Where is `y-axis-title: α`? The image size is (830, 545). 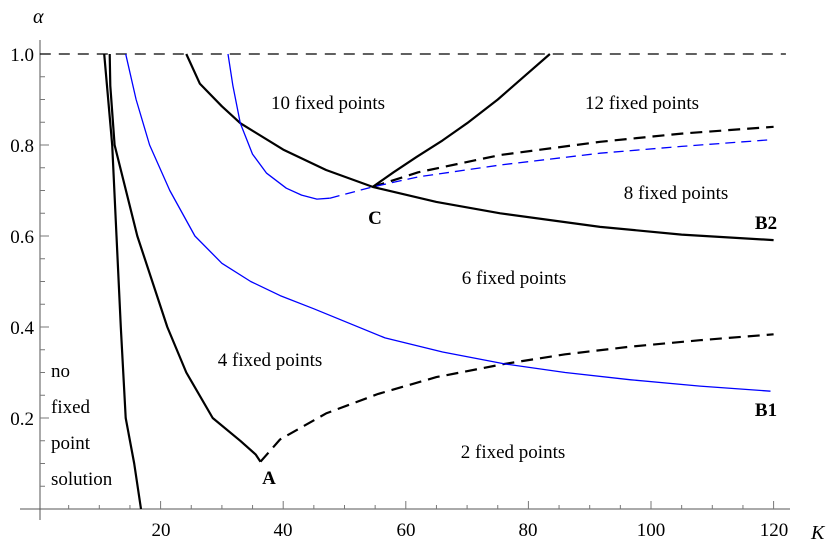
y-axis-title: α is located at coordinates (38, 17).